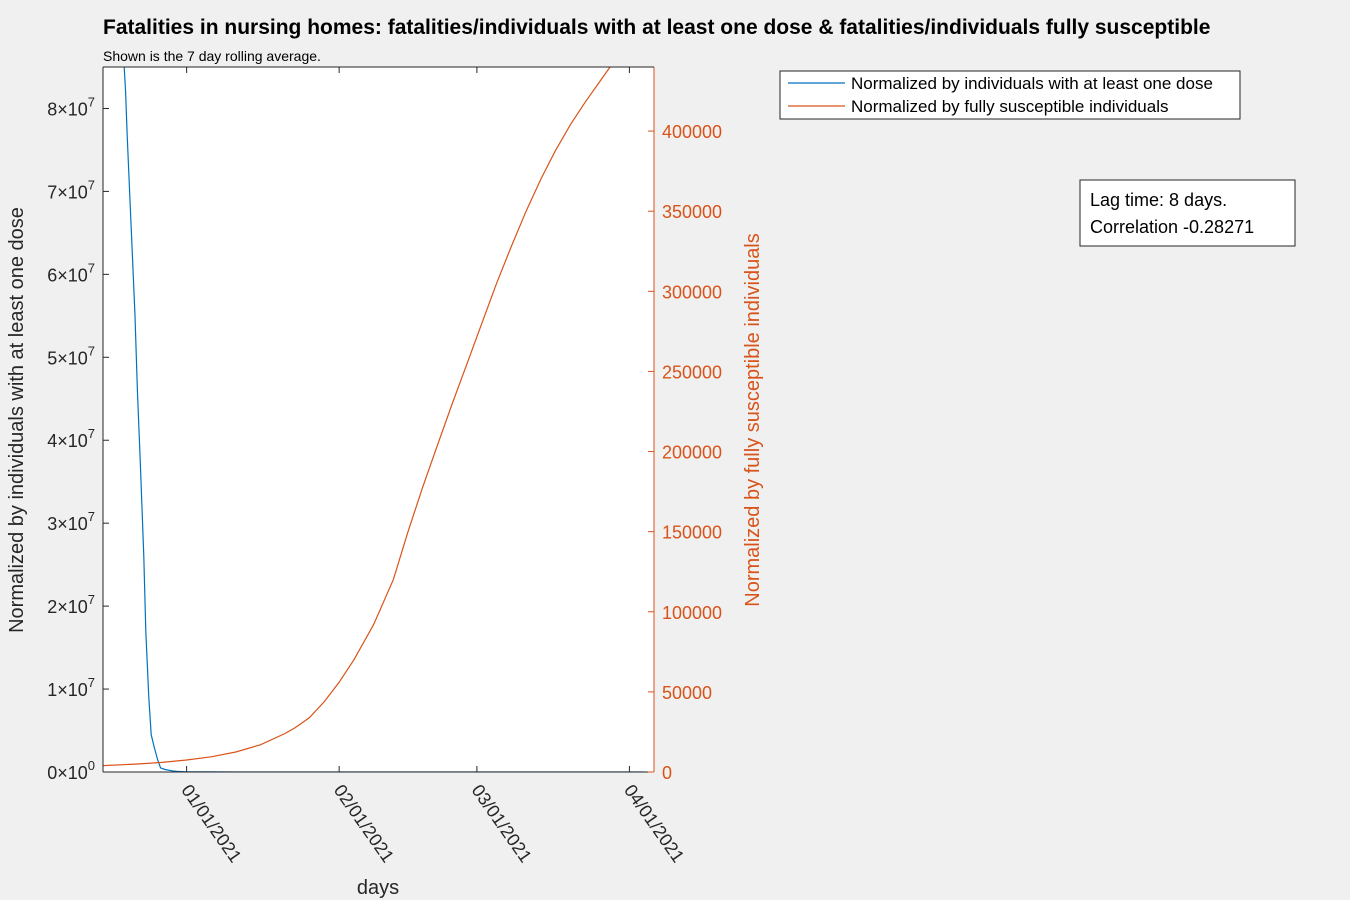 This screenshot has width=1350, height=900. I want to click on annotation-correlation: Correlation -0.28271, so click(1172, 227).